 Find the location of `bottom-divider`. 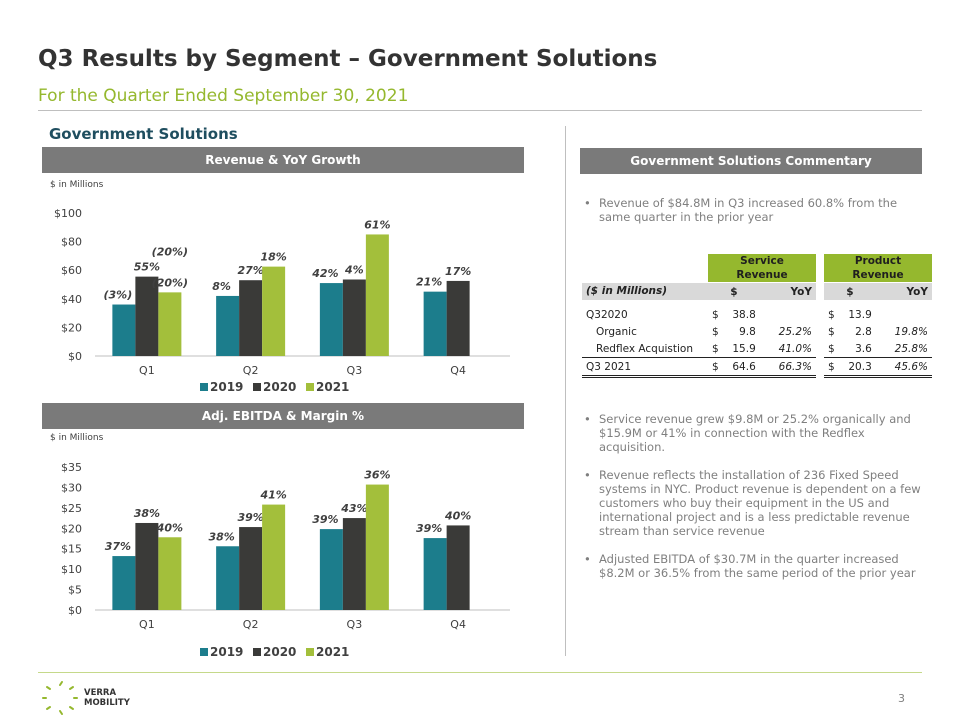

bottom-divider is located at coordinates (480, 672).